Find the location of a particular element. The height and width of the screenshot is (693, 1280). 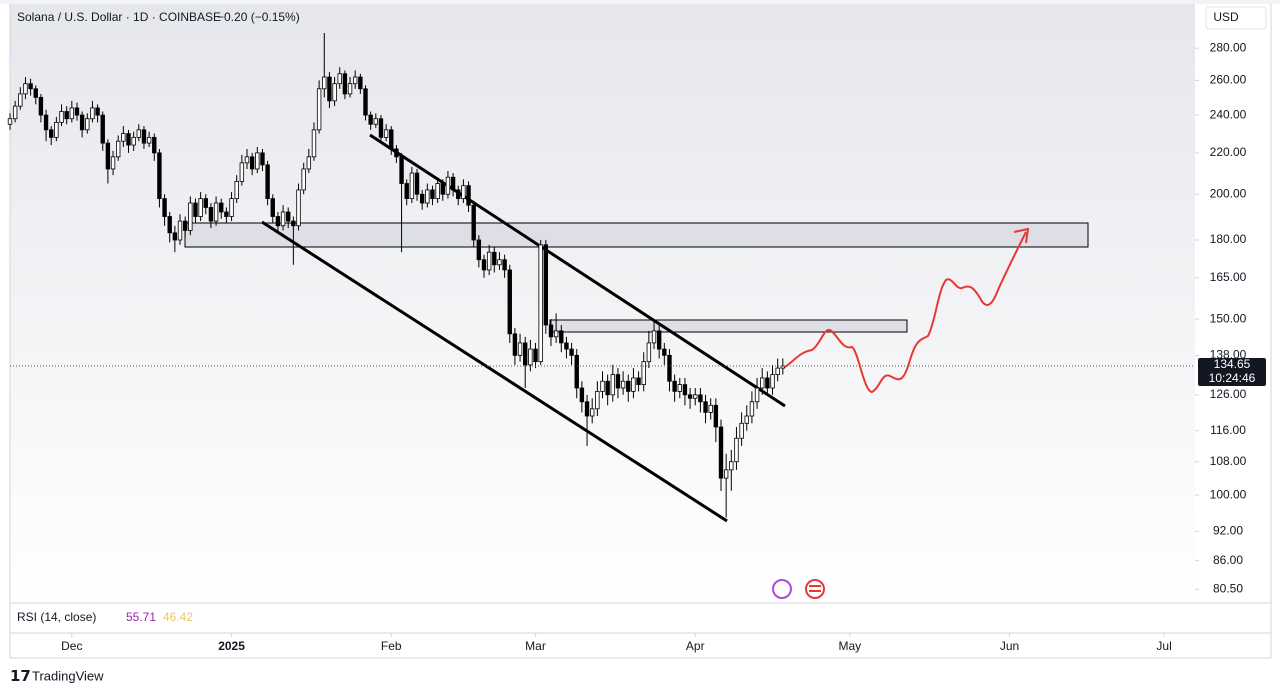

countdown: 10:24:46 is located at coordinates (1232, 378).